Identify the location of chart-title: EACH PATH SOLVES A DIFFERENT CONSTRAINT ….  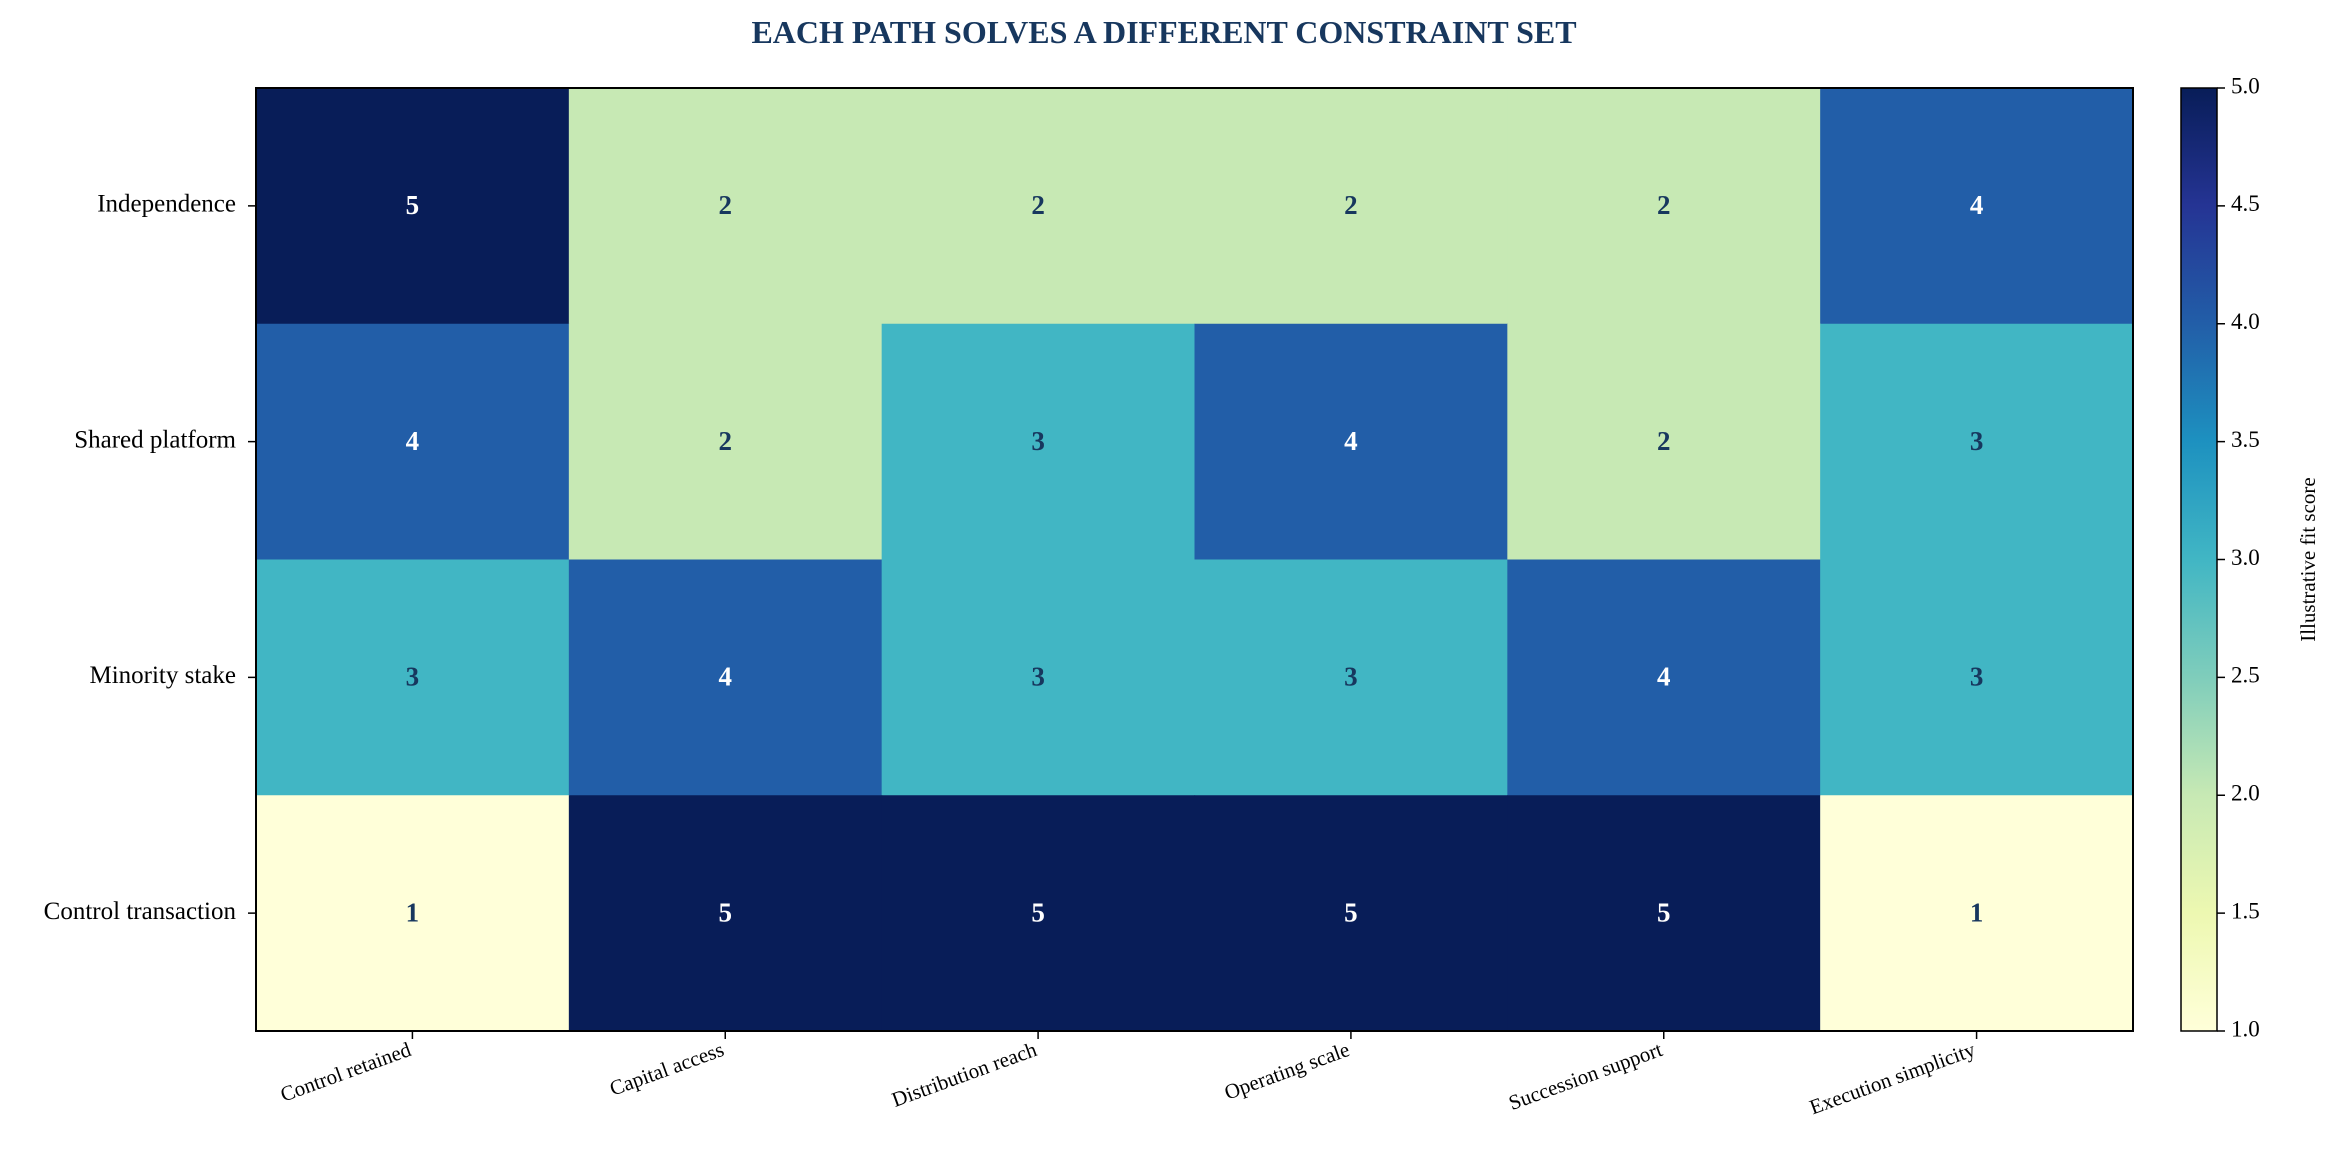
(1163, 32).